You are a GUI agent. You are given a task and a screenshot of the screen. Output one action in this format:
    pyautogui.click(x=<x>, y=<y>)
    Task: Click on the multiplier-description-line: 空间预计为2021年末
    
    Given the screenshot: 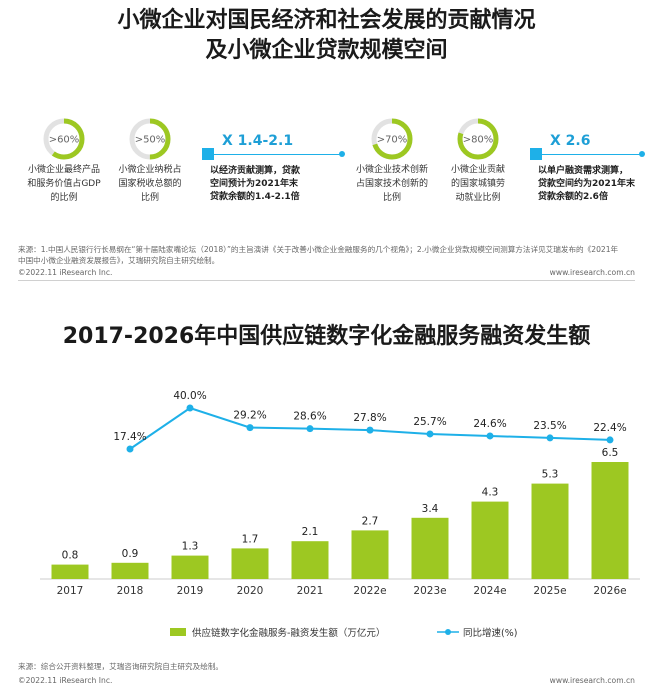 What is the action you would take?
    pyautogui.click(x=254, y=184)
    